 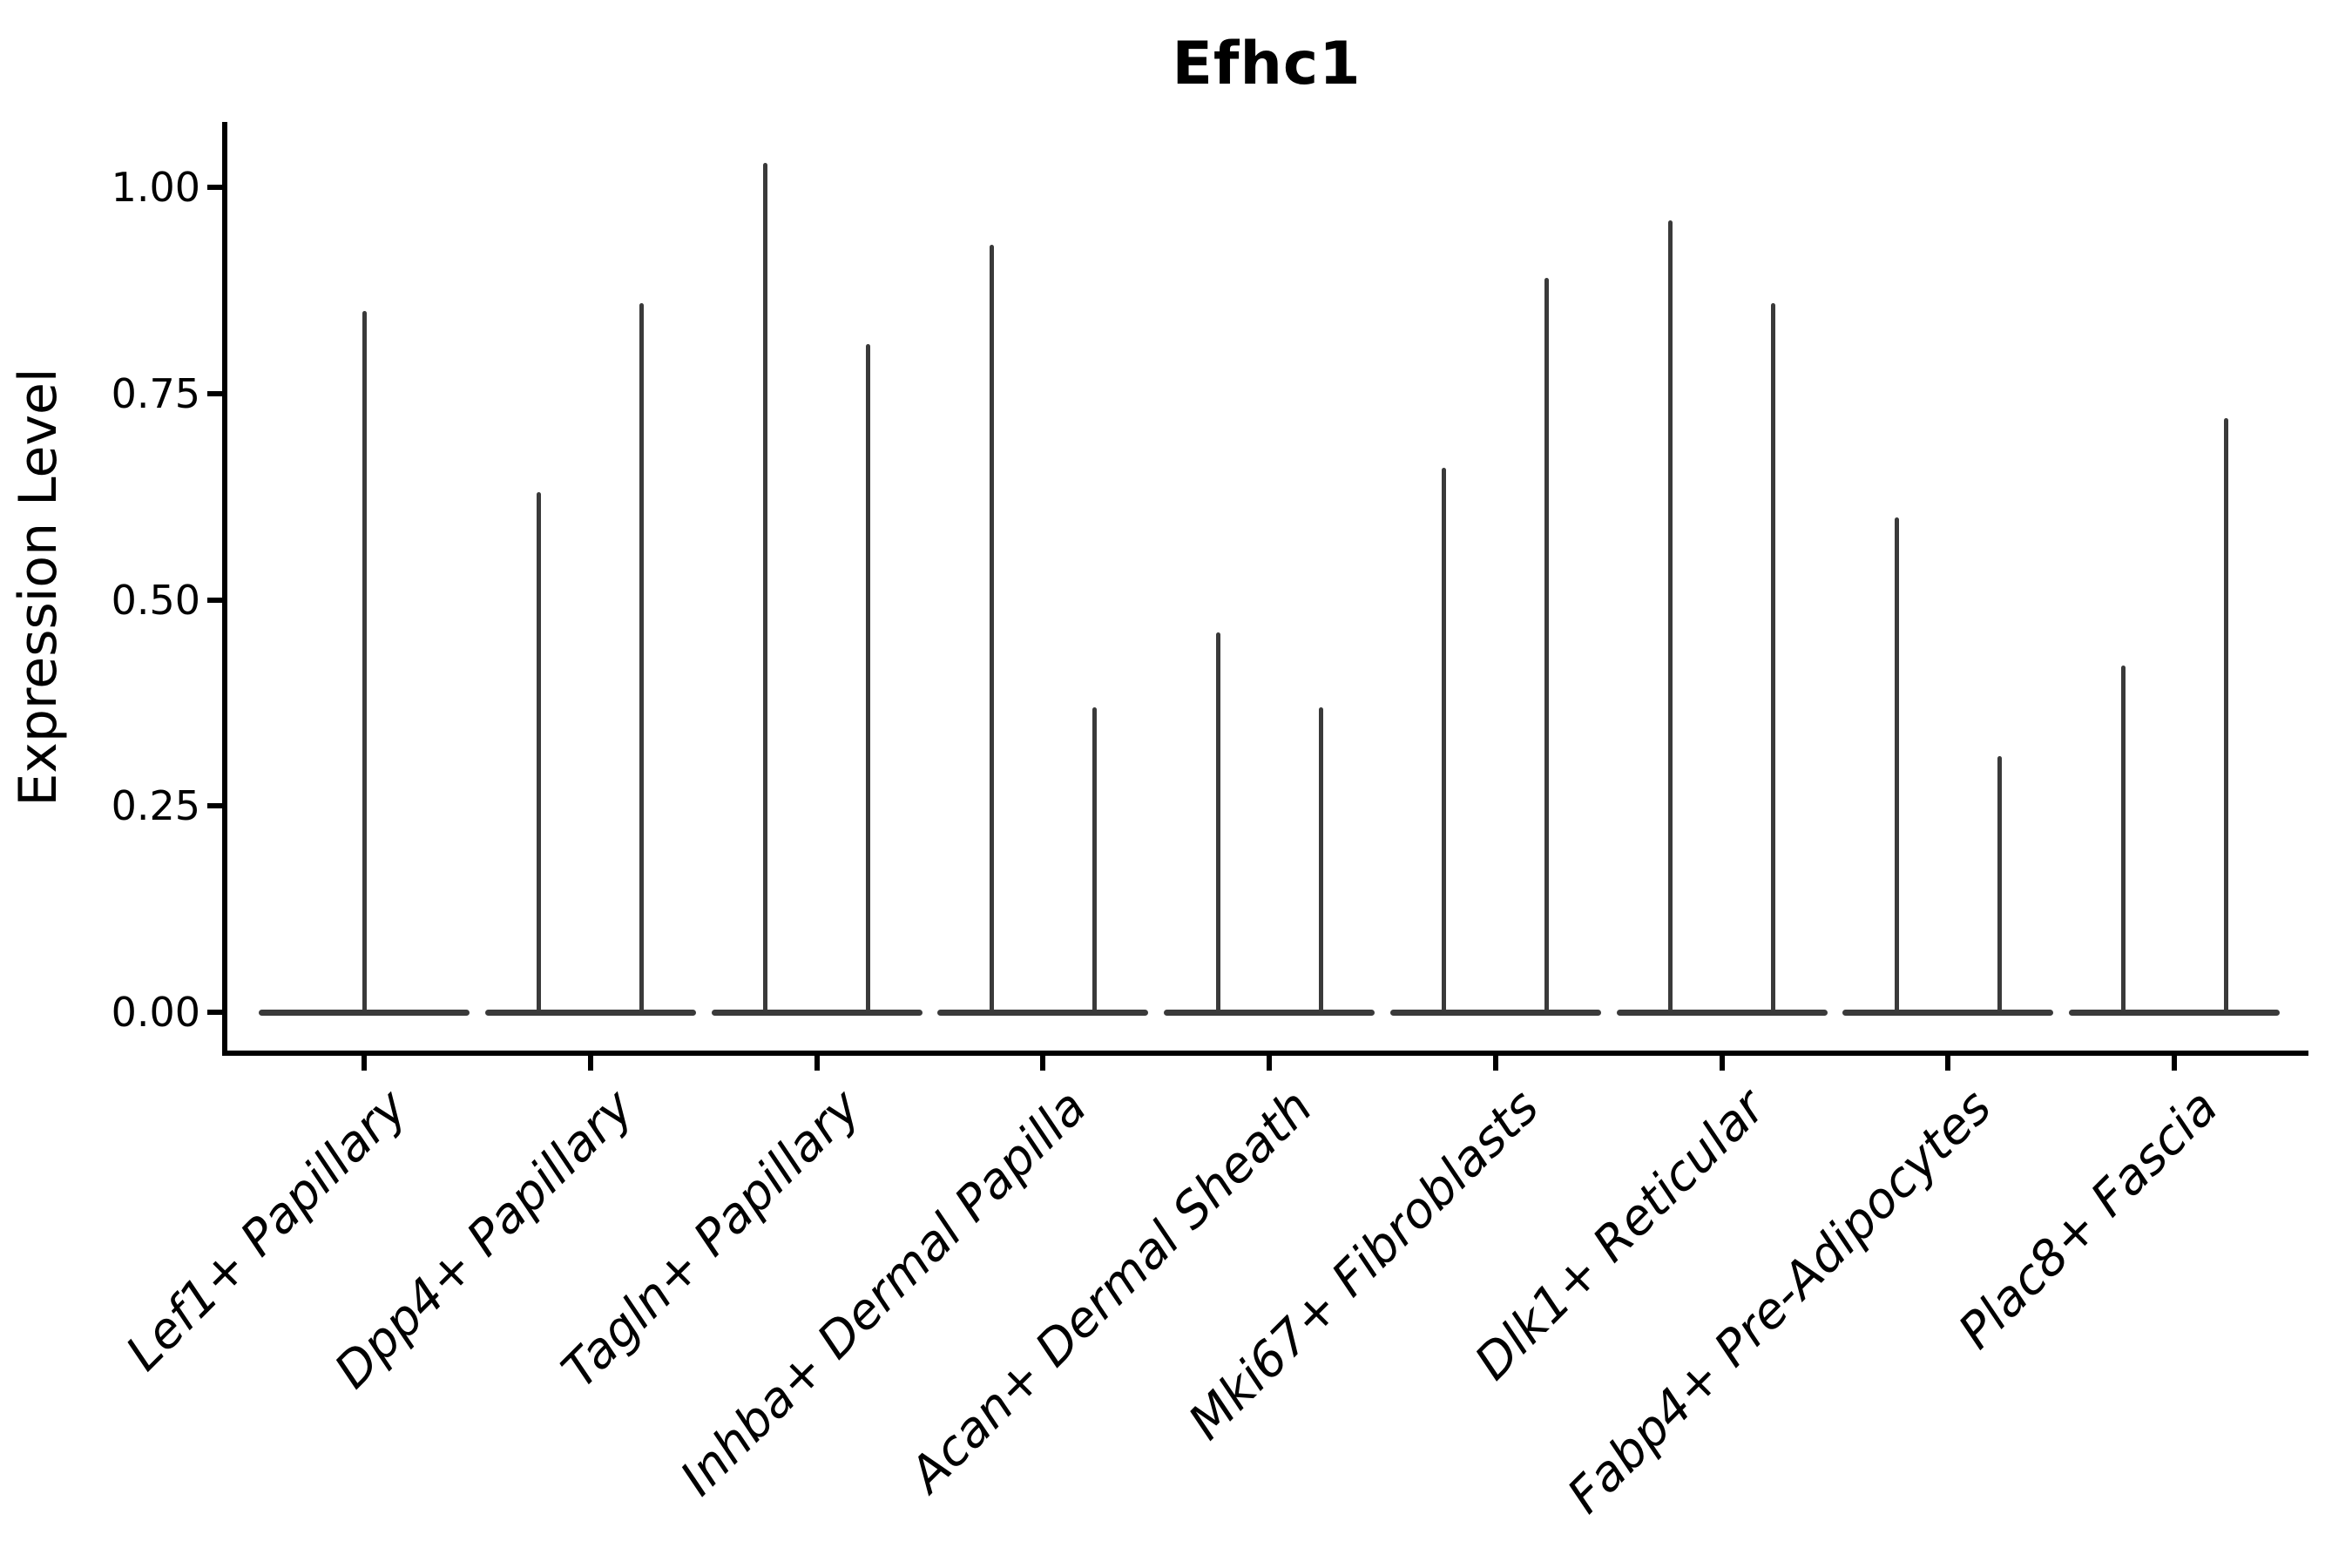 I want to click on y-axis-tick-label: 0.00, so click(x=155, y=1013).